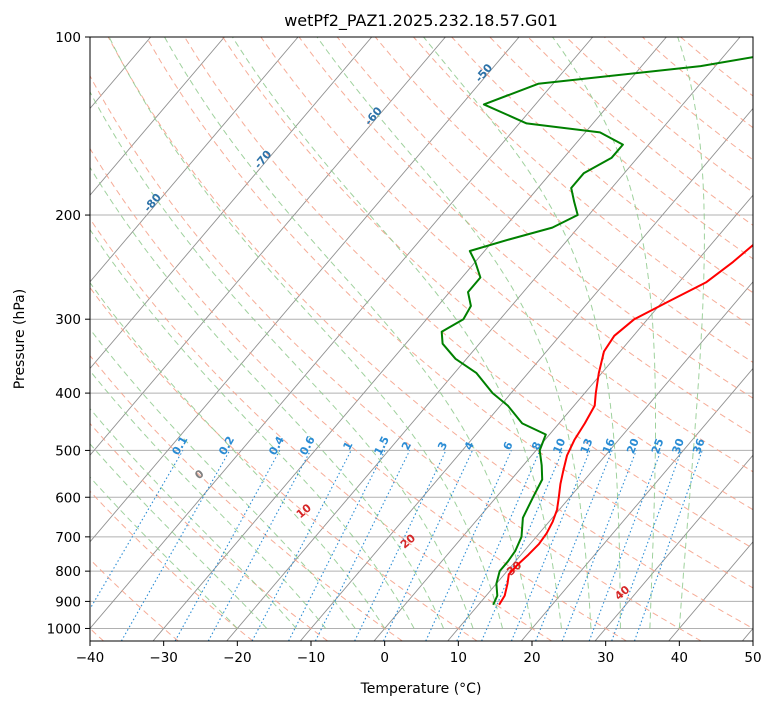 The height and width of the screenshot is (712, 775). Describe the element at coordinates (68, 572) in the screenshot. I see `y-tick-label: 800` at that location.